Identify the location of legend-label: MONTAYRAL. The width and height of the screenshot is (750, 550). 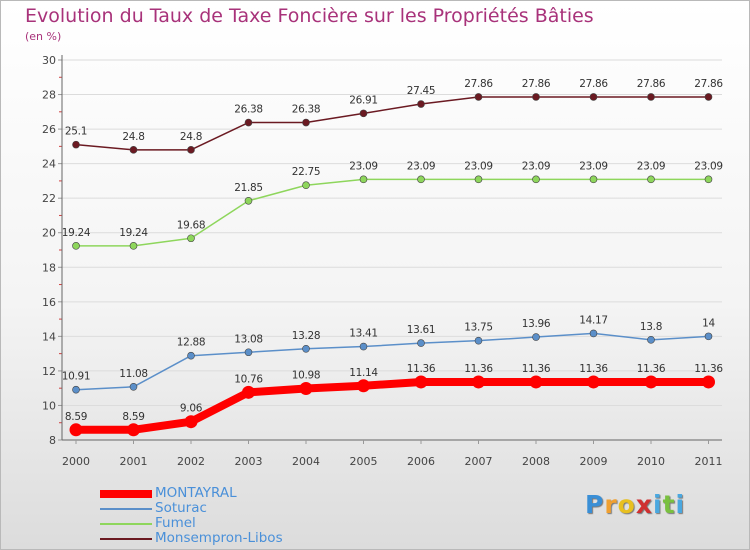
(196, 493).